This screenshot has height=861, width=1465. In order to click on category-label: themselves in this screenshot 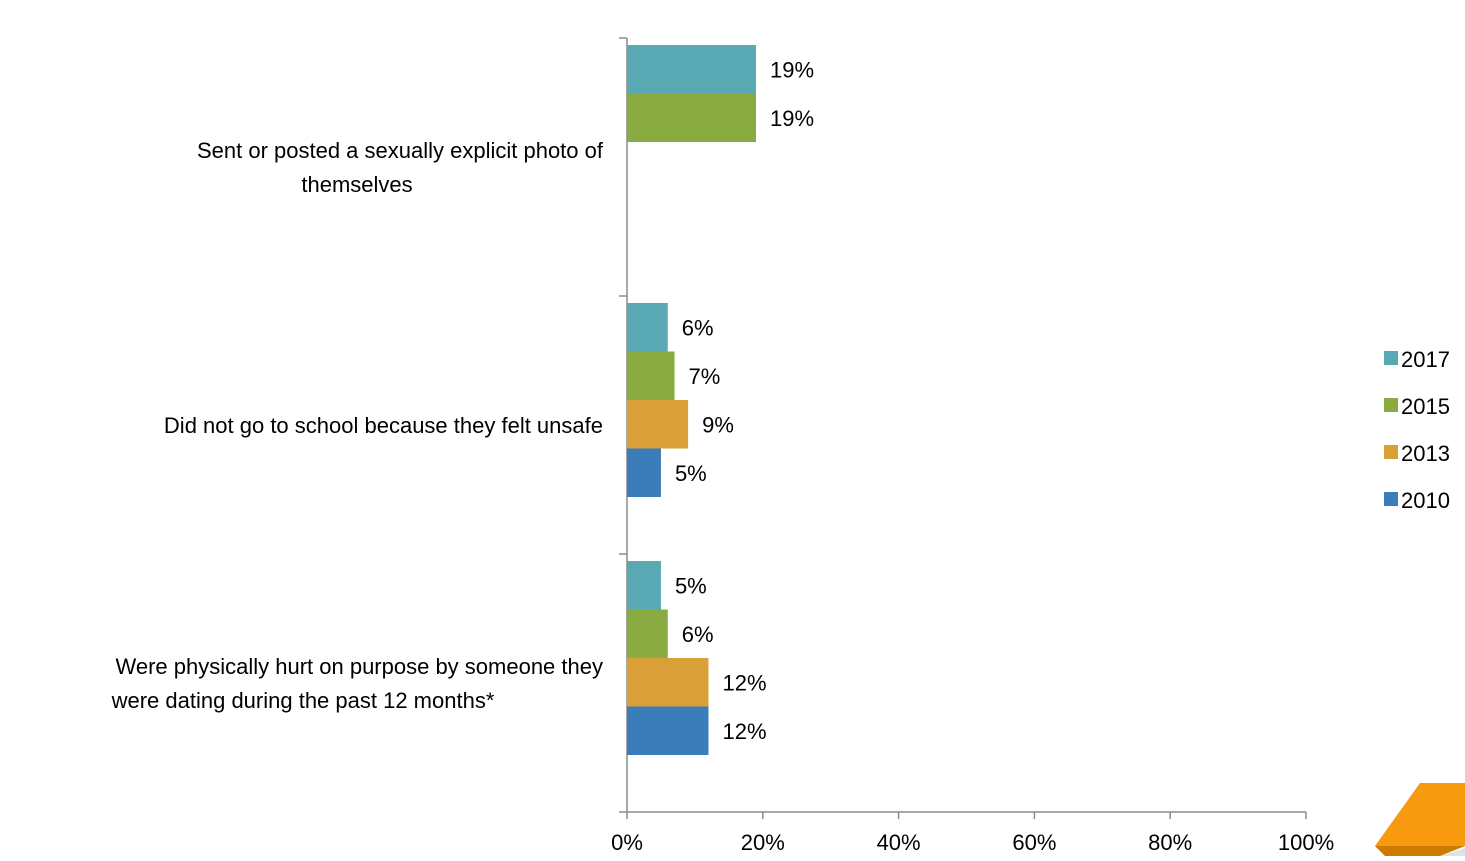, I will do `click(356, 184)`.